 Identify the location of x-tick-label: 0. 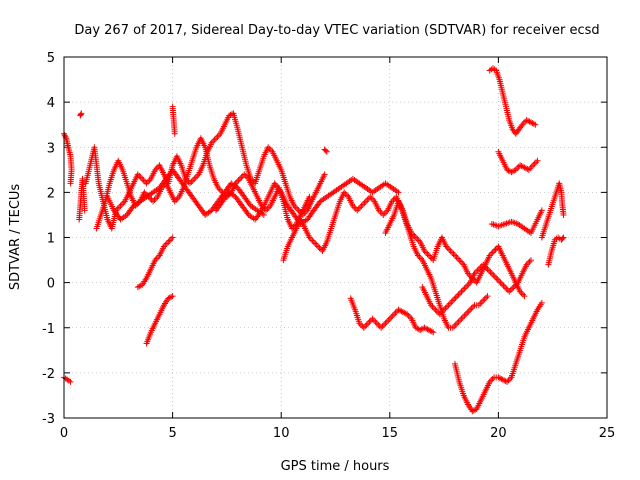
(64, 433).